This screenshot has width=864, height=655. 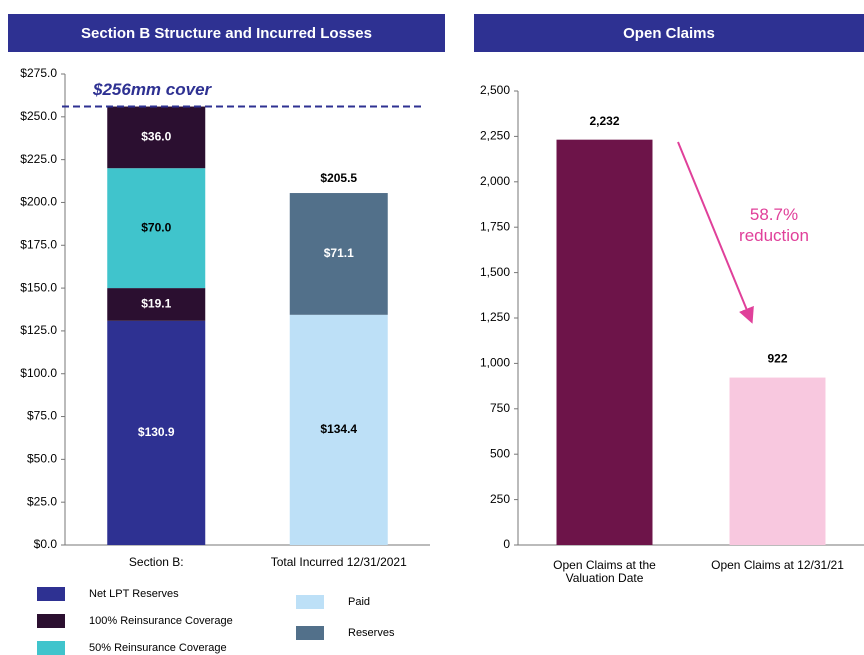 I want to click on value-label: $71.1, so click(x=339, y=253).